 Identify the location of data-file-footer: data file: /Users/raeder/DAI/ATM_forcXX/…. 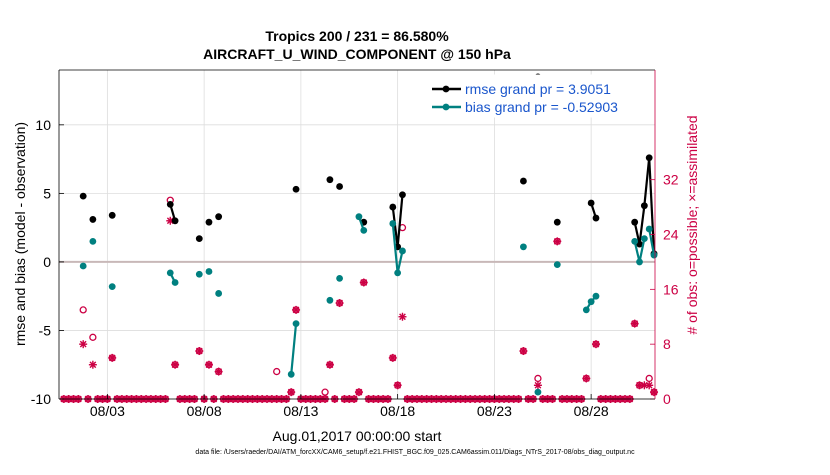
(415, 452).